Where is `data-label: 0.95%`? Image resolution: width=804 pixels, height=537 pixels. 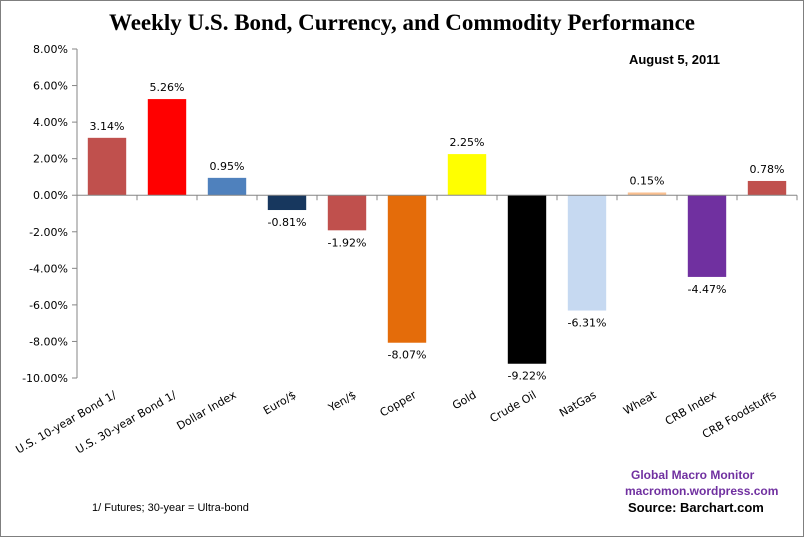
data-label: 0.95% is located at coordinates (227, 166).